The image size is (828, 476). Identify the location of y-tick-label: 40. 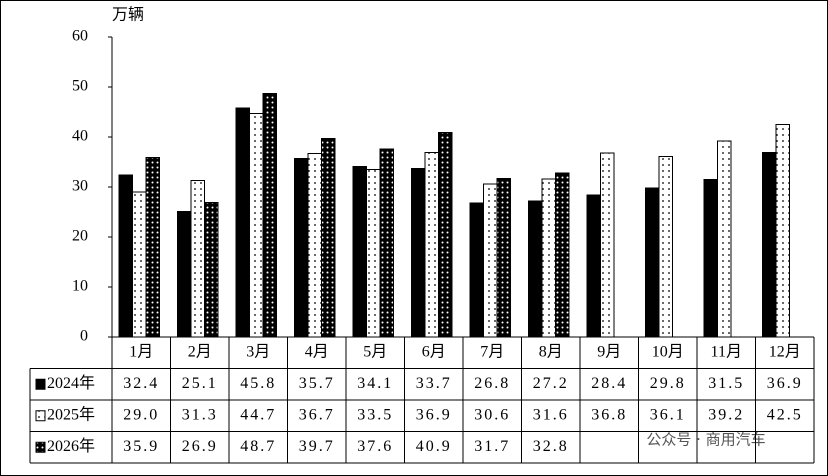
(80, 136).